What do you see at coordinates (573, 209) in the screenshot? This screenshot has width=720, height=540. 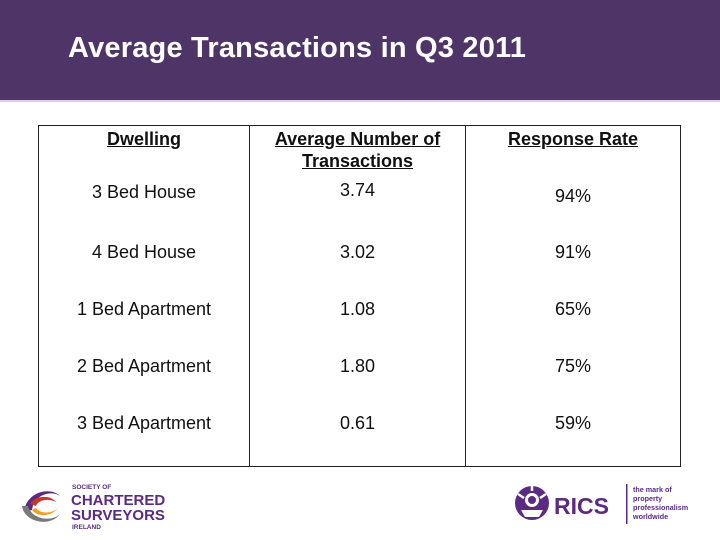 I see `cell-response-rate: 94%` at bounding box center [573, 209].